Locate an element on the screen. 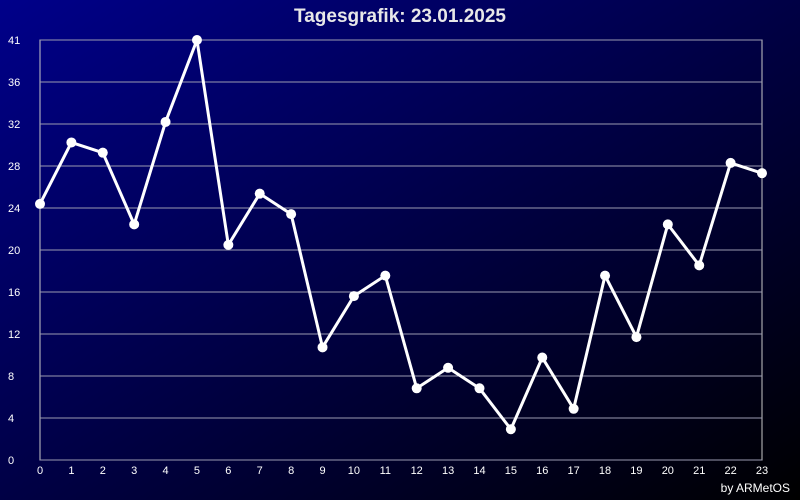  x-tick-label: 12 is located at coordinates (417, 471).